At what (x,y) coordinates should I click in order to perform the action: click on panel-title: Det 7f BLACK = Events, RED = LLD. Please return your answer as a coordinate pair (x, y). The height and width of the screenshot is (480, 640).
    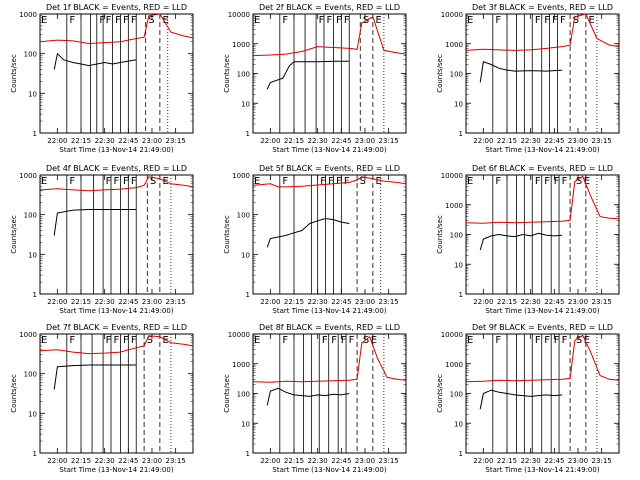
    Looking at the image, I should click on (116, 327).